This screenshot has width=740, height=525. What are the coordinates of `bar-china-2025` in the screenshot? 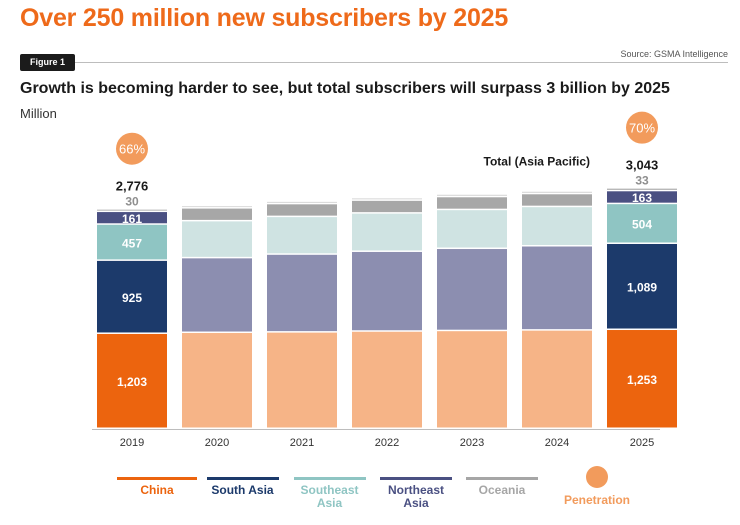 It's located at (642, 379).